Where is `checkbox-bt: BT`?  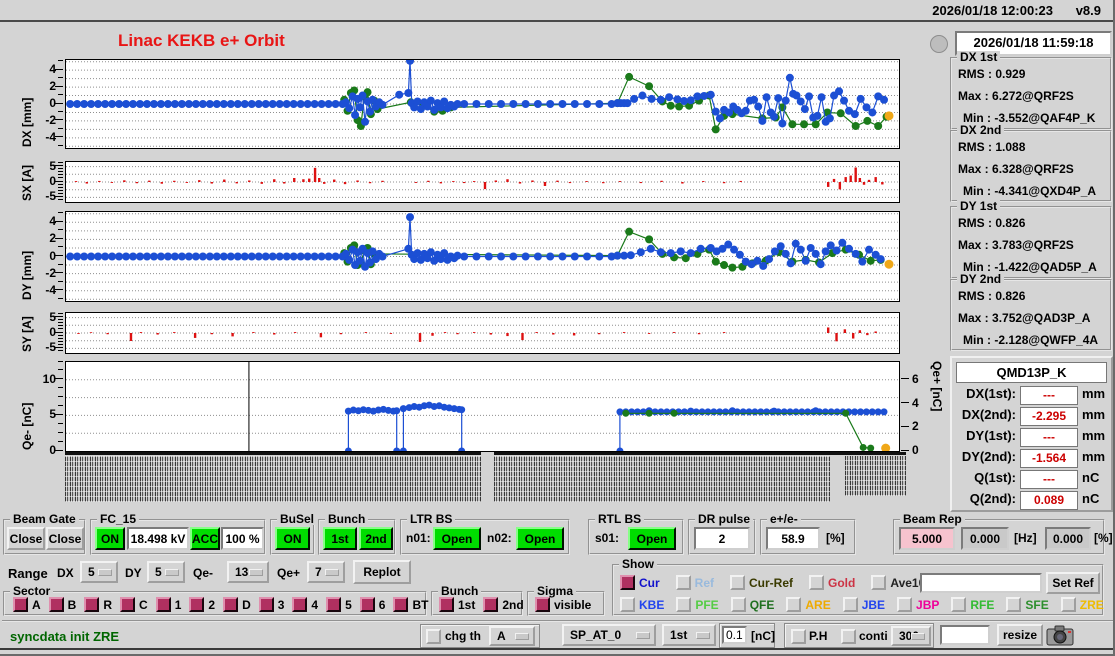
checkbox-bt: BT is located at coordinates (410, 604).